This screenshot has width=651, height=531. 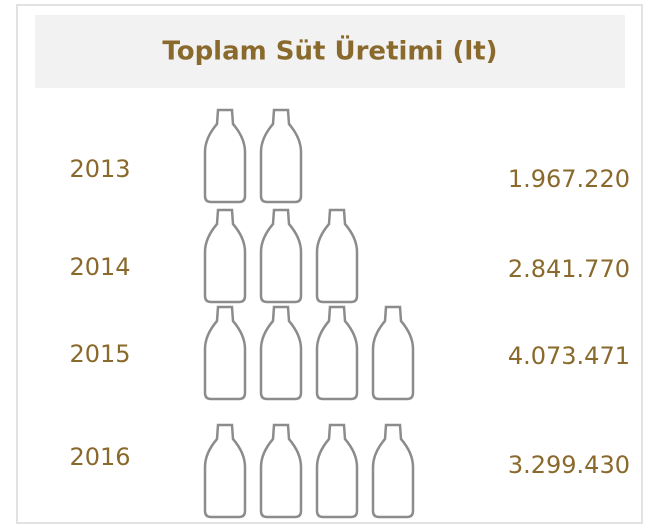 I want to click on chart-title: Toplam Süt Üretimi (lt), so click(x=329, y=50).